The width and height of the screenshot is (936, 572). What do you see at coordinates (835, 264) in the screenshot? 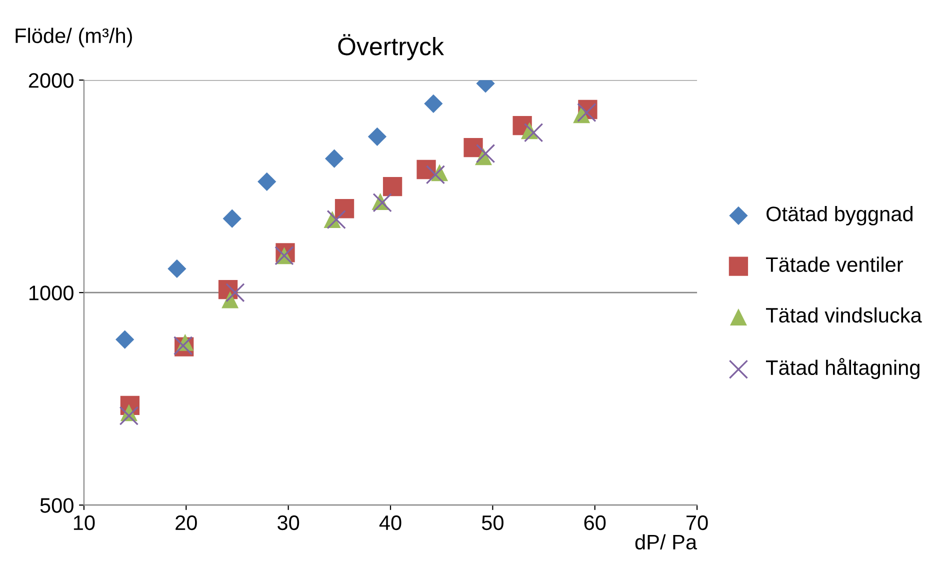
I see `legend-label: Tätade ventiler` at bounding box center [835, 264].